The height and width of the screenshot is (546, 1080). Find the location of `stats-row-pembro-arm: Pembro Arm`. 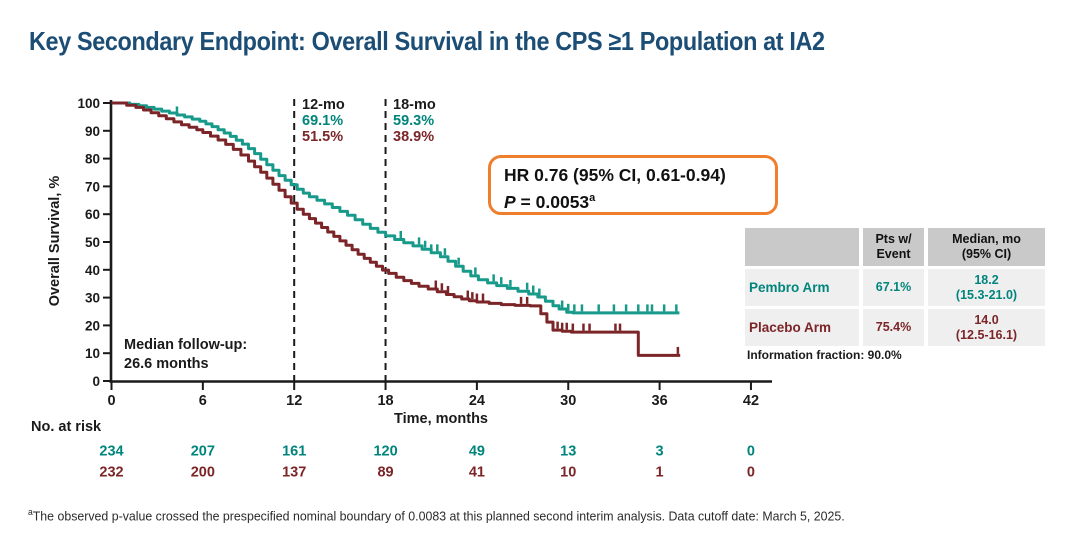

stats-row-pembro-arm: Pembro Arm is located at coordinates (802, 287).